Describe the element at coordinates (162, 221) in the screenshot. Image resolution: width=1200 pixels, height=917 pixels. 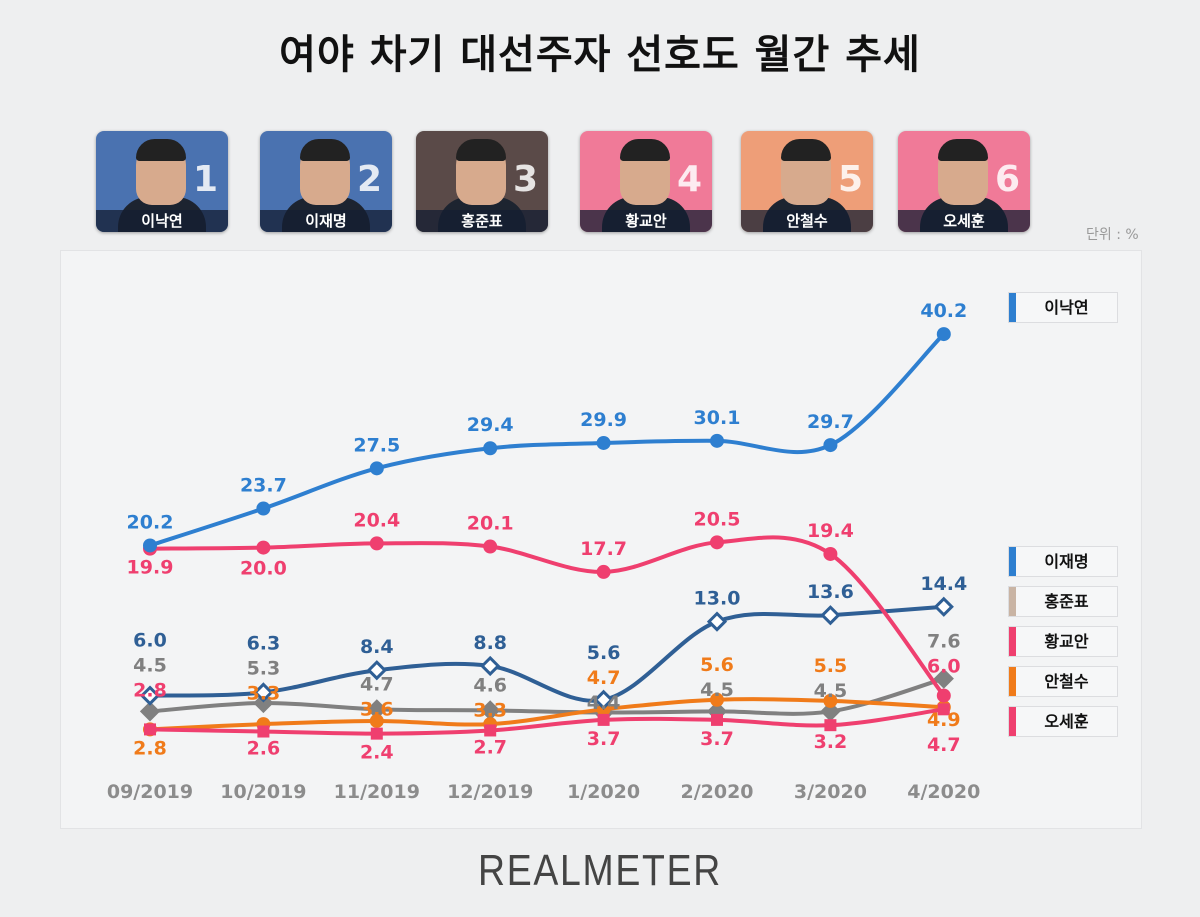
I see `candidate-name: 이낙연` at that location.